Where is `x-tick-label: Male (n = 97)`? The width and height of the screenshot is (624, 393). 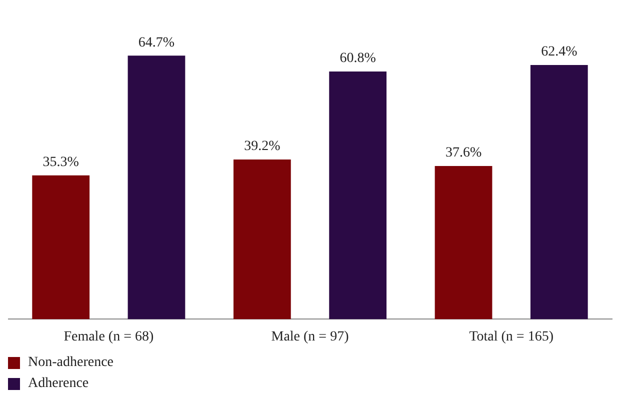
x-tick-label: Male (n = 97) is located at coordinates (310, 336).